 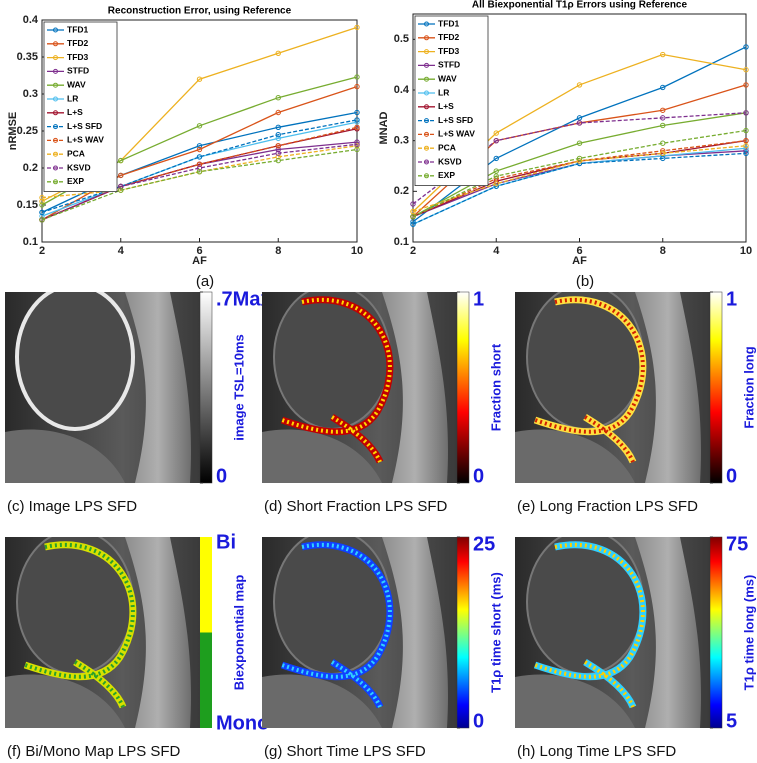 I want to click on femur, so click(x=332, y=606).